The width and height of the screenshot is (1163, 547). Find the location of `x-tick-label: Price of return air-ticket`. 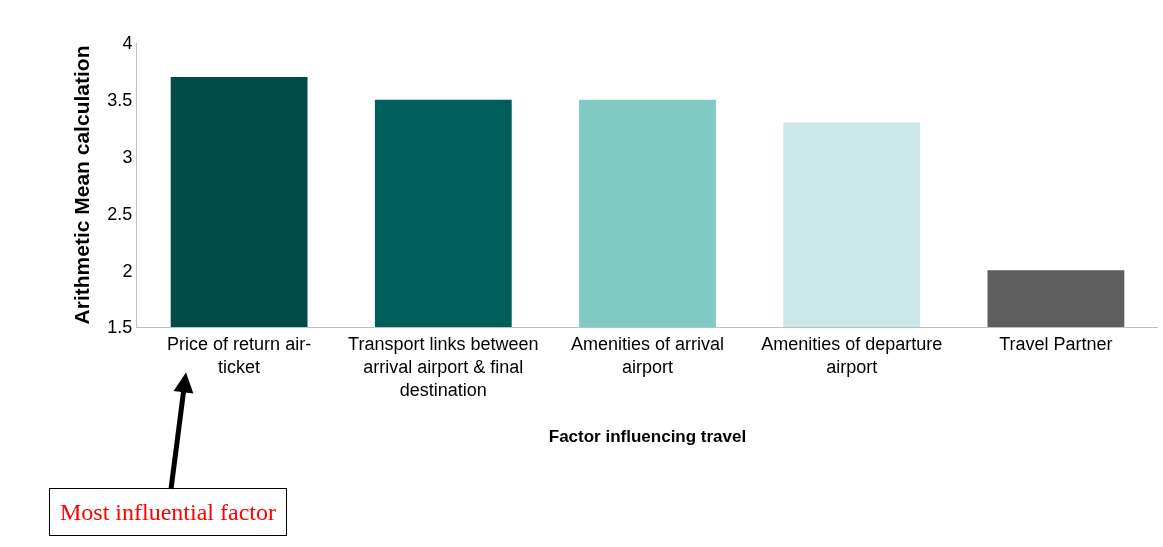

x-tick-label: Price of return air-ticket is located at coordinates (239, 355).